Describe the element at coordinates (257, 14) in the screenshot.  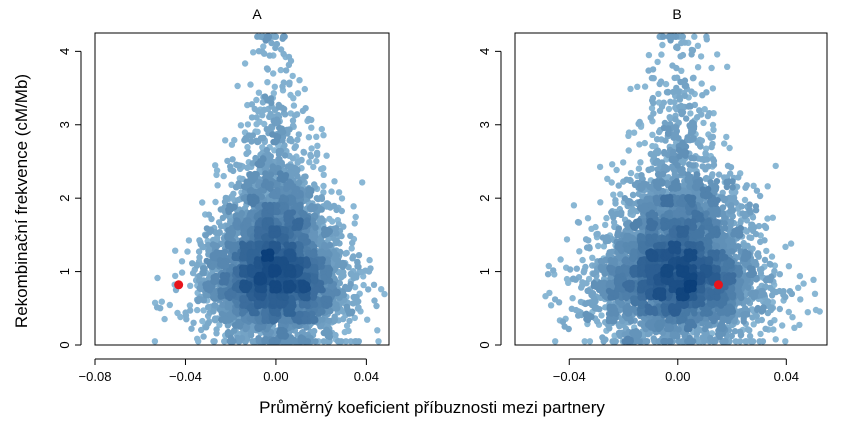
I see `panel-a-title: A` at that location.